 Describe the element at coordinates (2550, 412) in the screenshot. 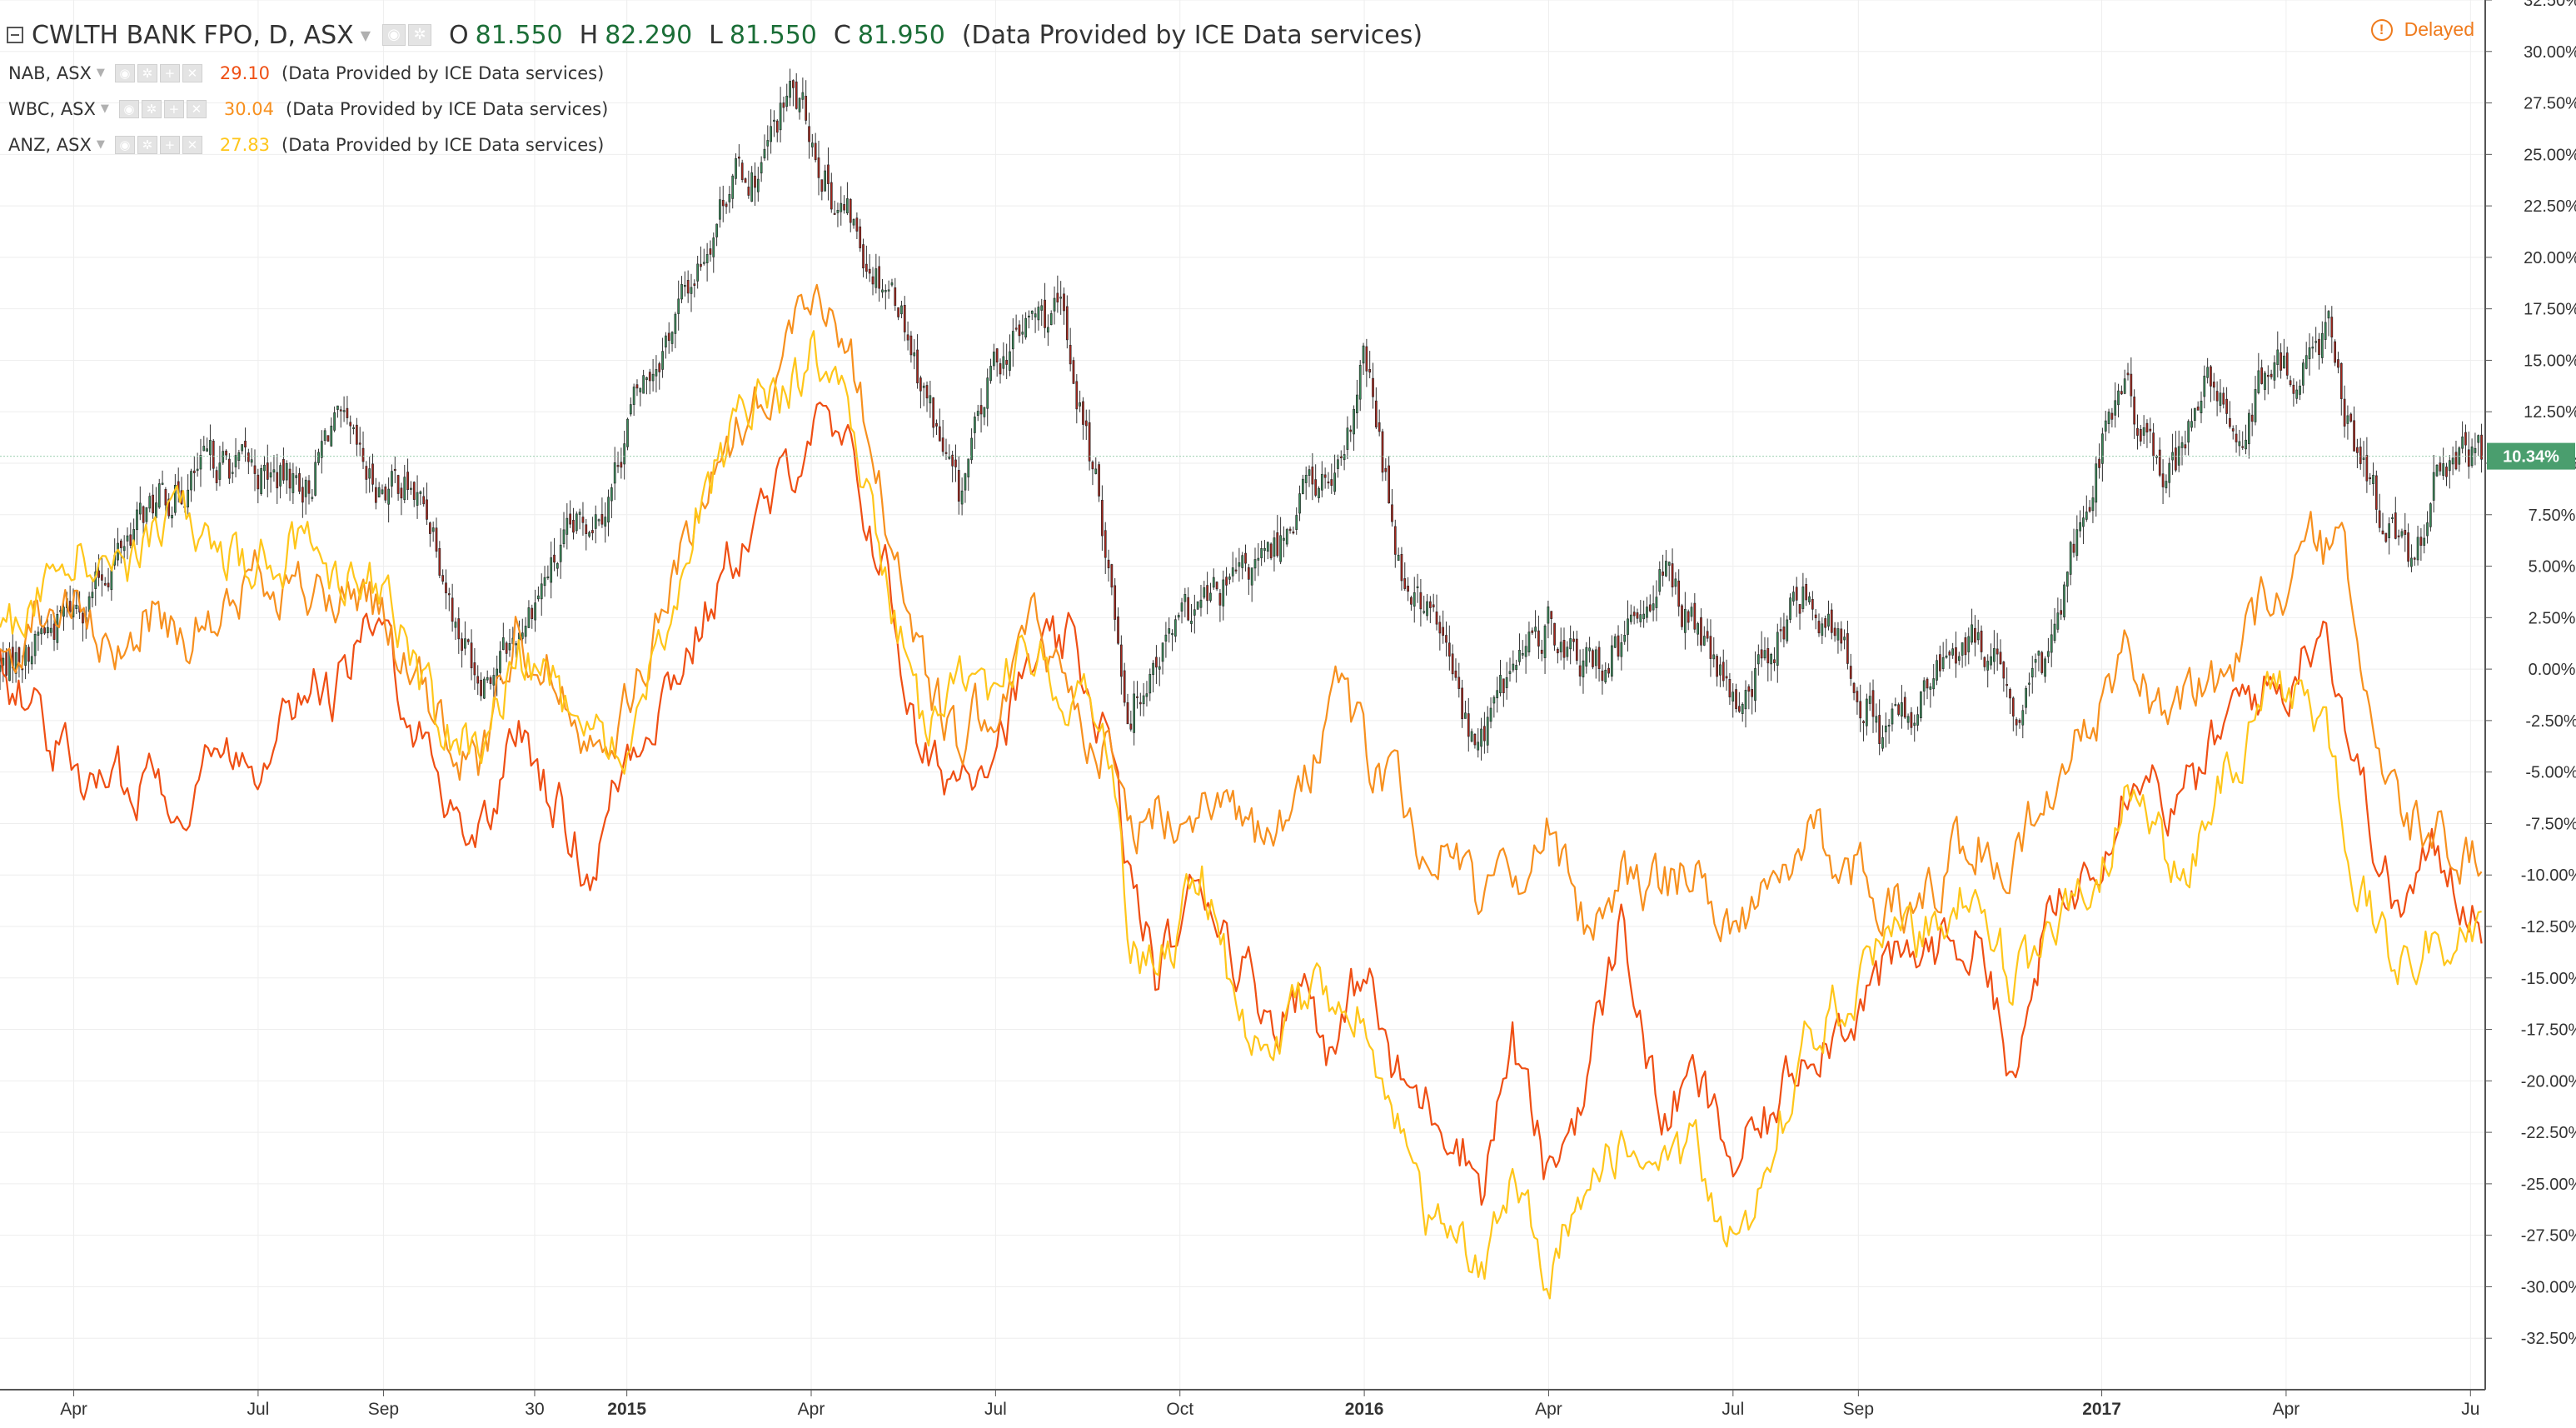

I see `y-tick-label: 12.50%` at that location.